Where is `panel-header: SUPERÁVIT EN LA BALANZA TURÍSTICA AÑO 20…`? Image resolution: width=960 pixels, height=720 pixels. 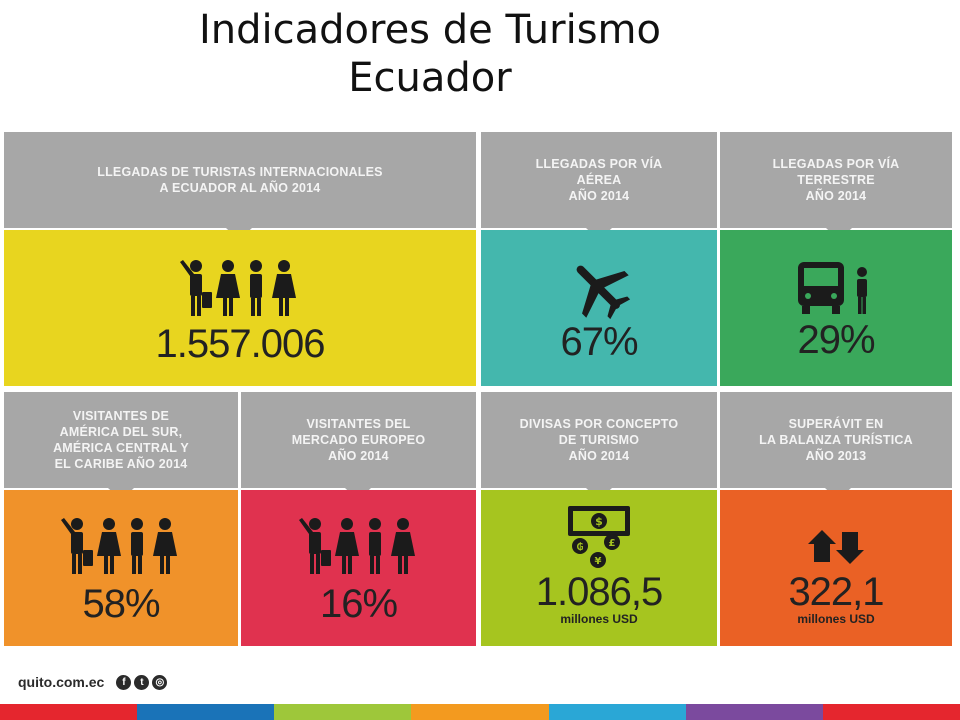 panel-header: SUPERÁVIT EN LA BALANZA TURÍSTICA AÑO 20… is located at coordinates (836, 440).